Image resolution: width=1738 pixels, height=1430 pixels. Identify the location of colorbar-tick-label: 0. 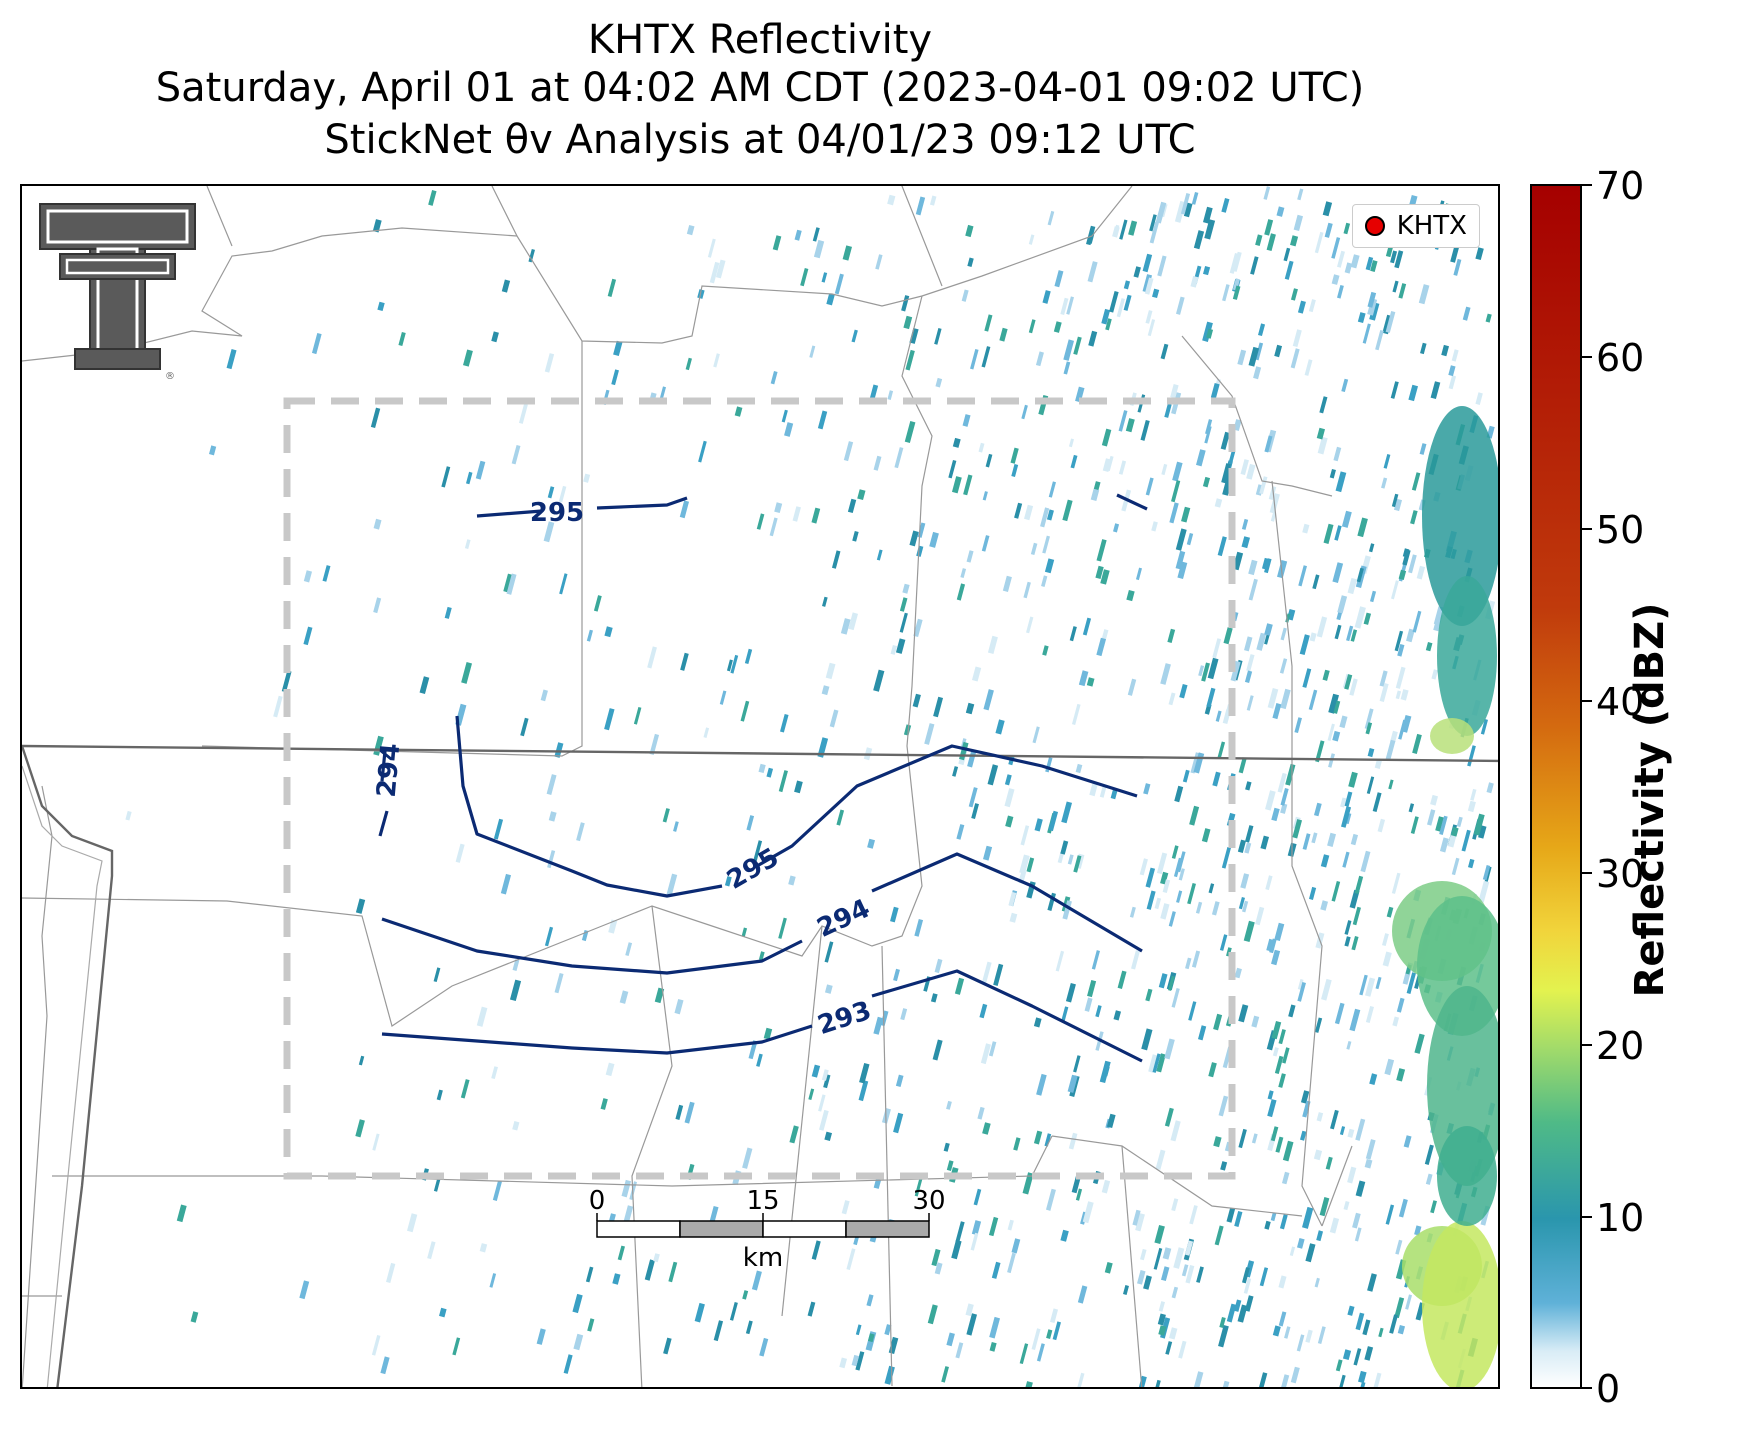
(1608, 1389).